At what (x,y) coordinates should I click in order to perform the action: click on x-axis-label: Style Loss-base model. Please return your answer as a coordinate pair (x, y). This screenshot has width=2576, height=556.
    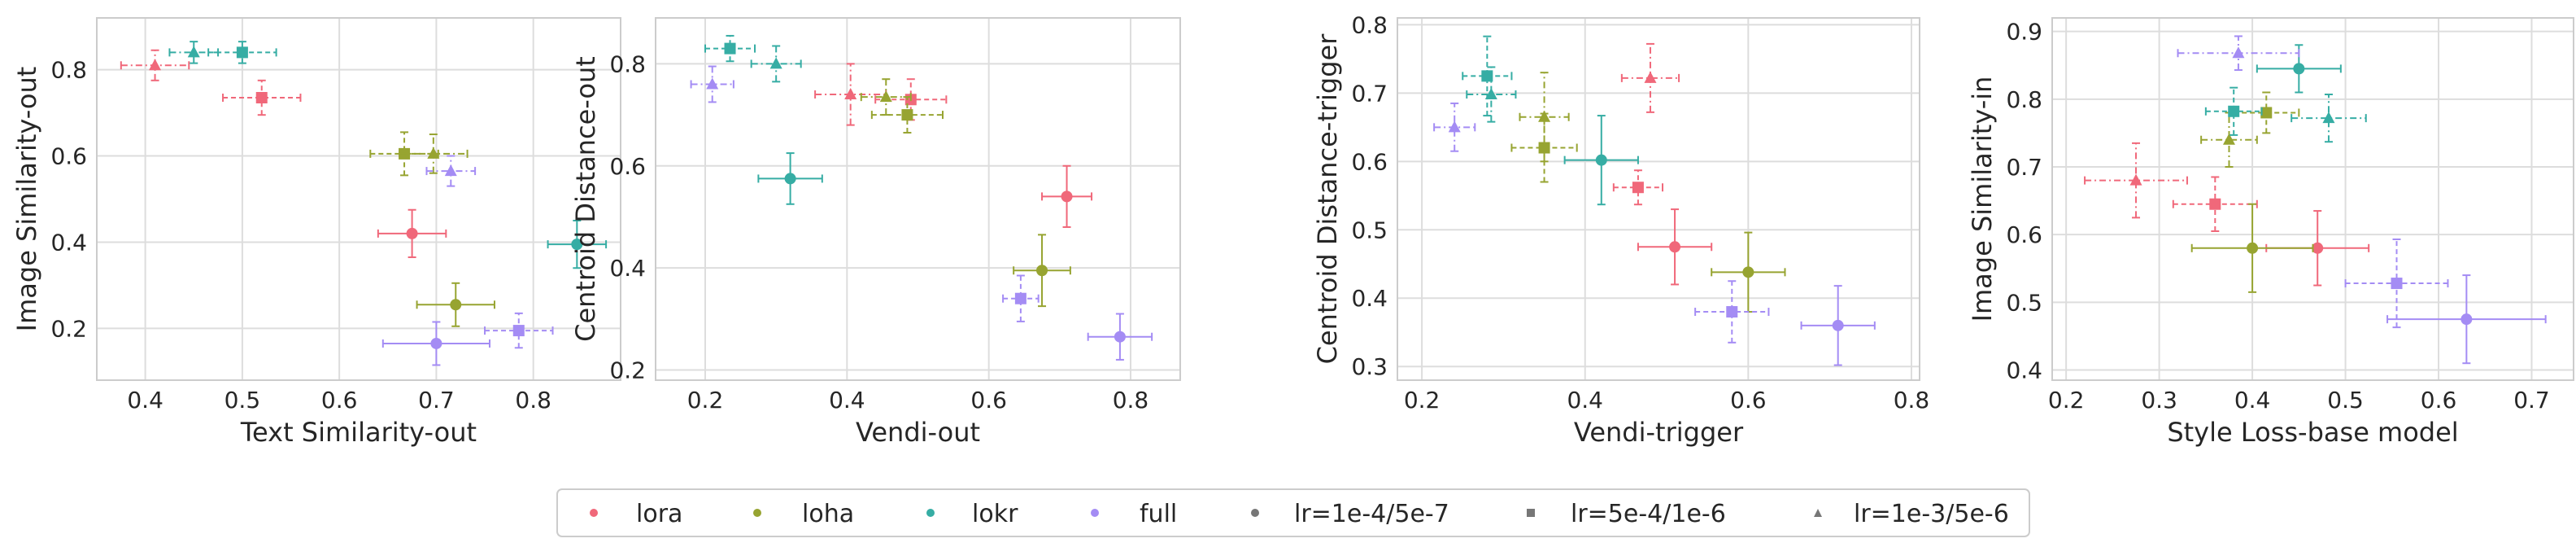
    Looking at the image, I should click on (2312, 432).